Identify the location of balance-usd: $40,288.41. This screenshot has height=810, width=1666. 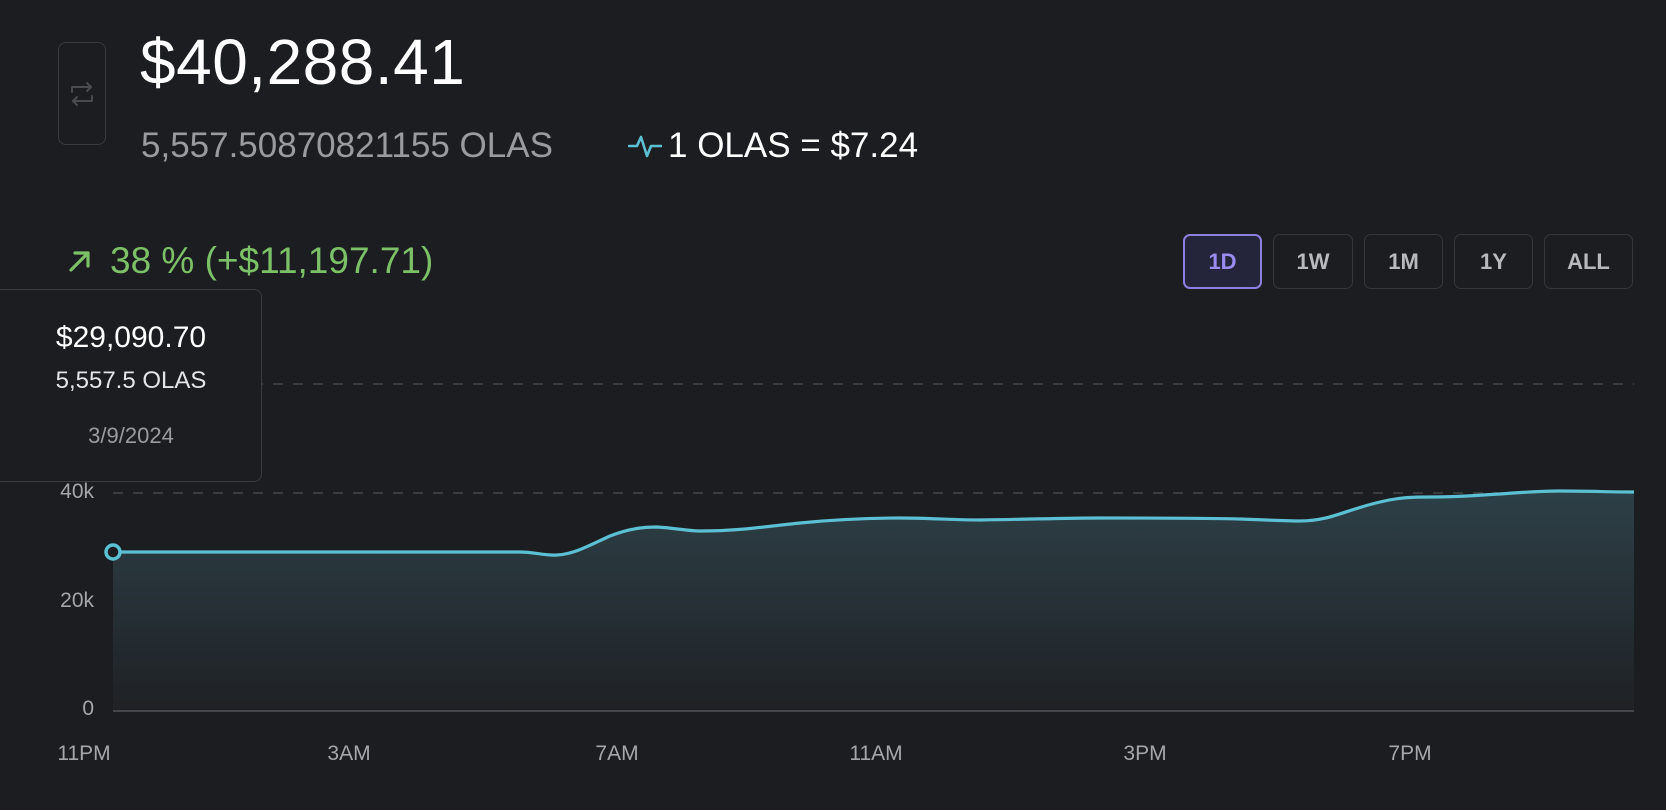
(303, 62).